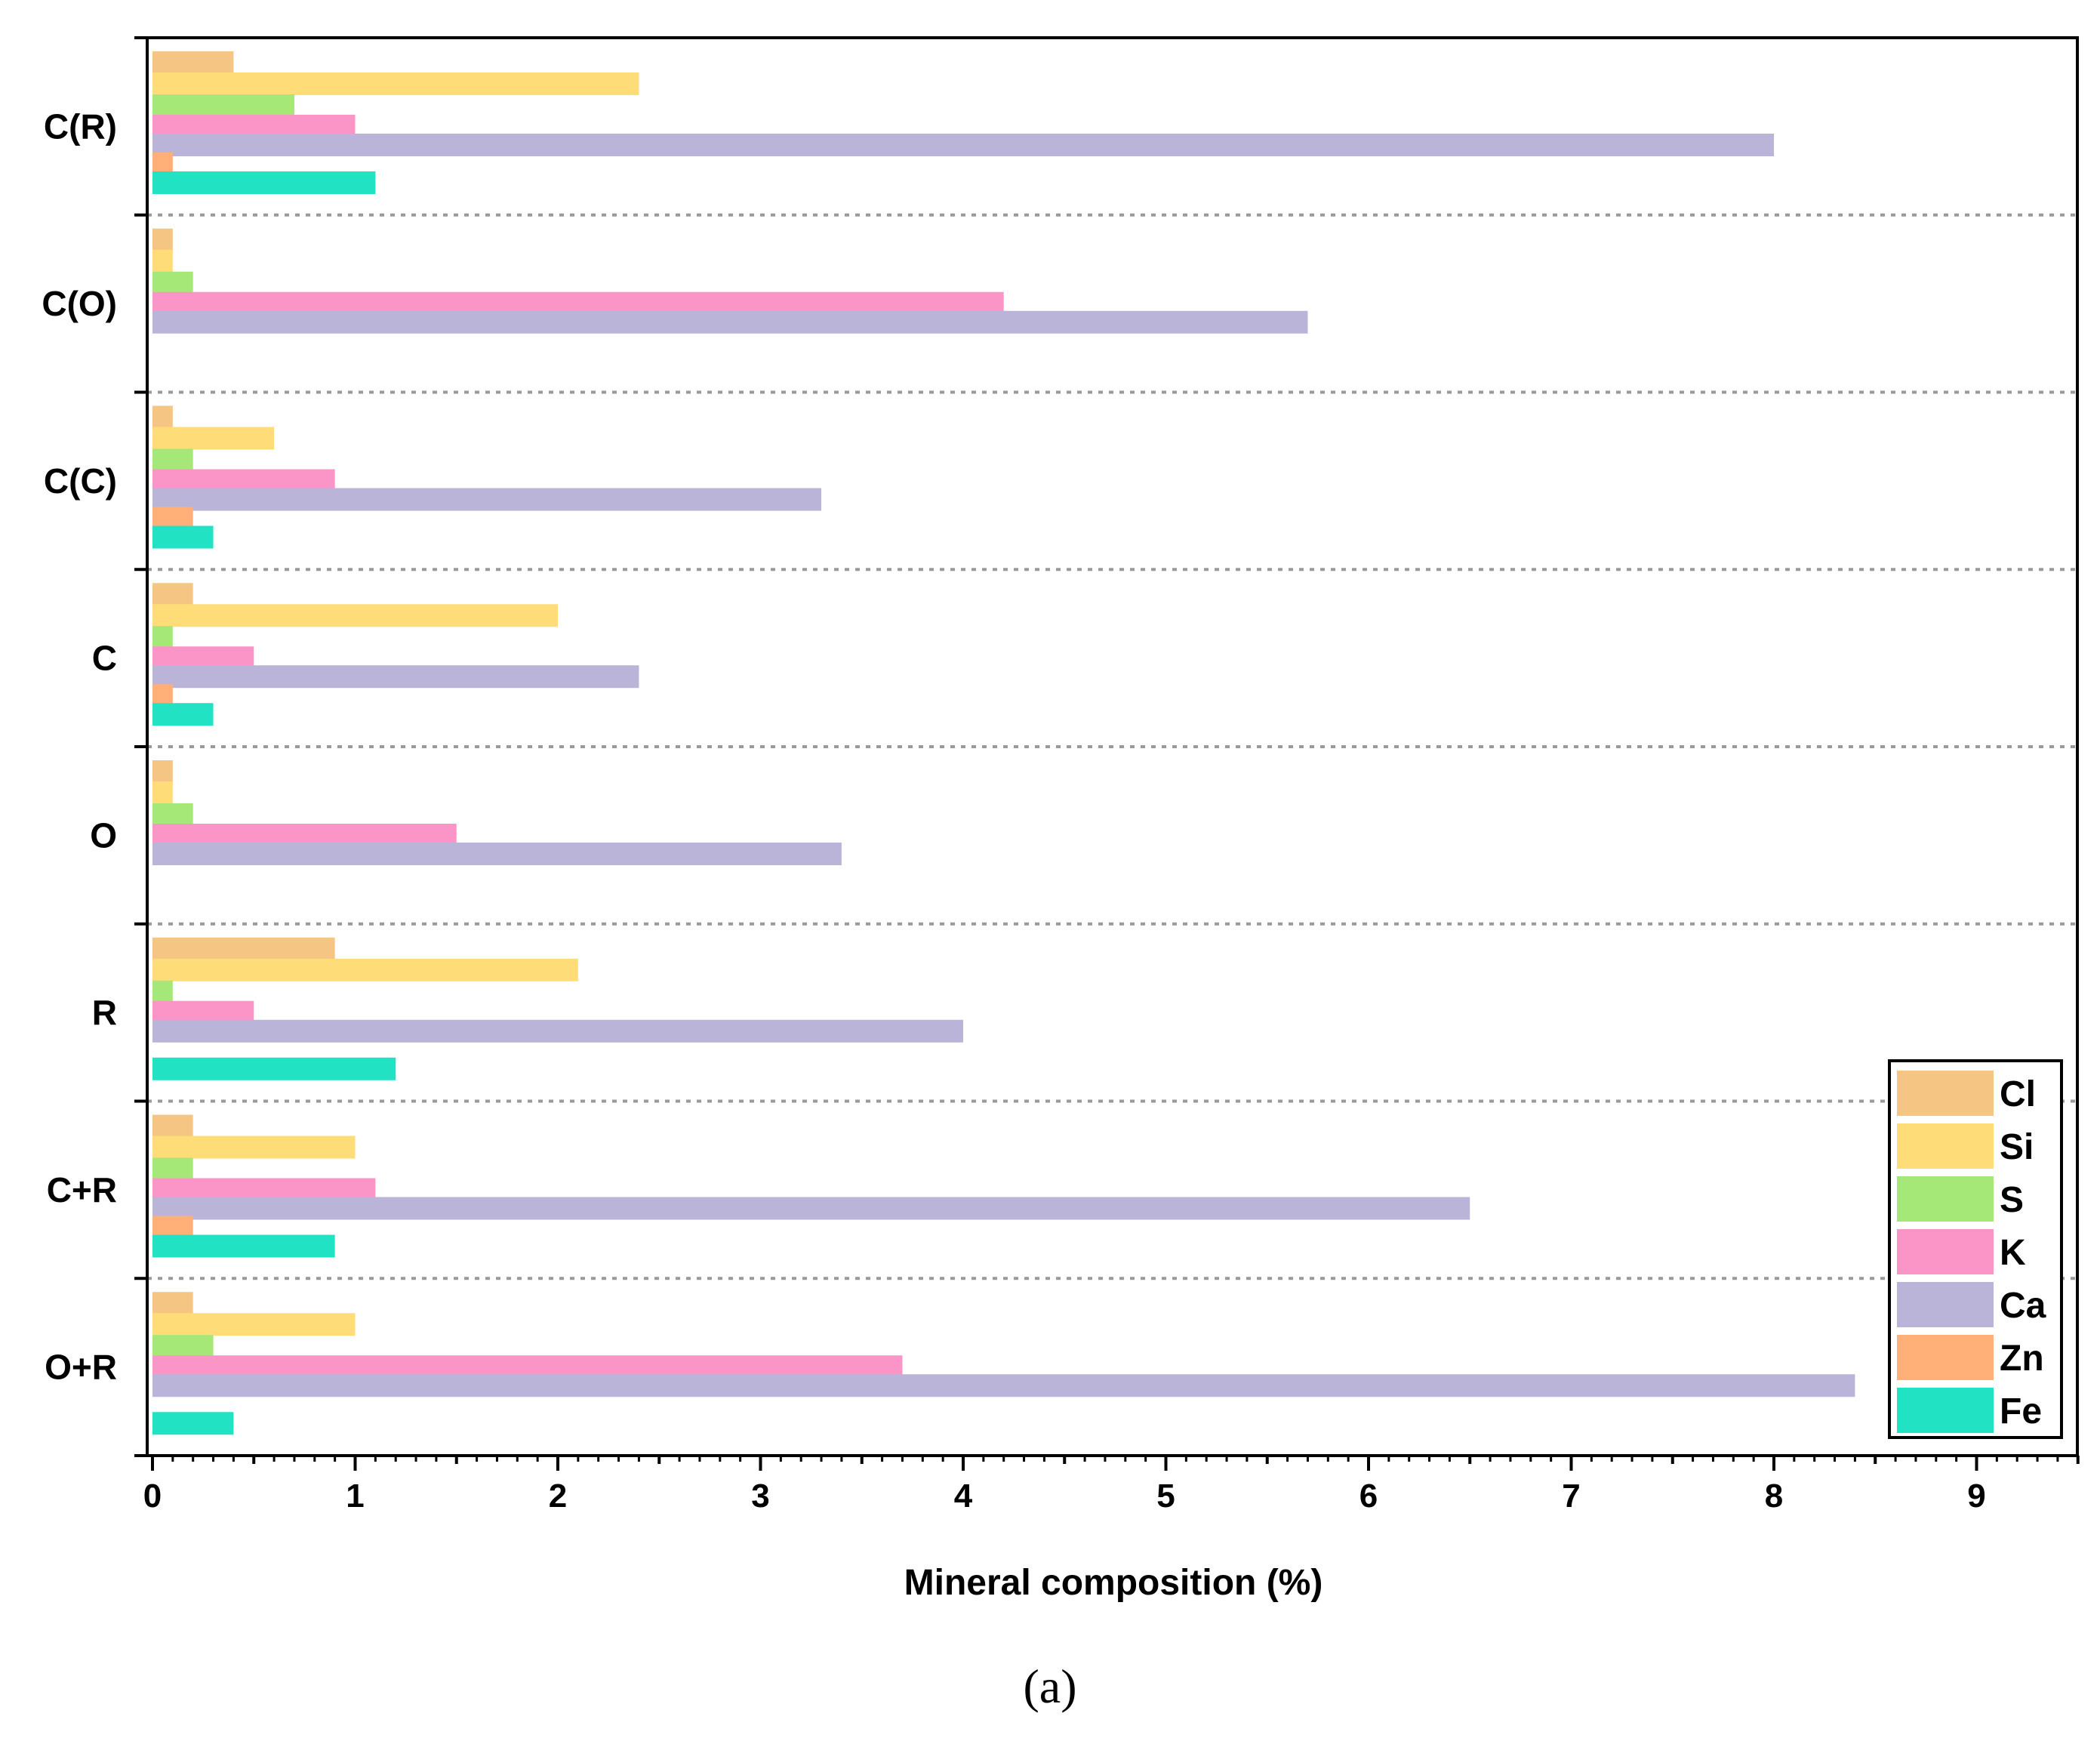 The image size is (2100, 1738). I want to click on bar-s-o, so click(172, 814).